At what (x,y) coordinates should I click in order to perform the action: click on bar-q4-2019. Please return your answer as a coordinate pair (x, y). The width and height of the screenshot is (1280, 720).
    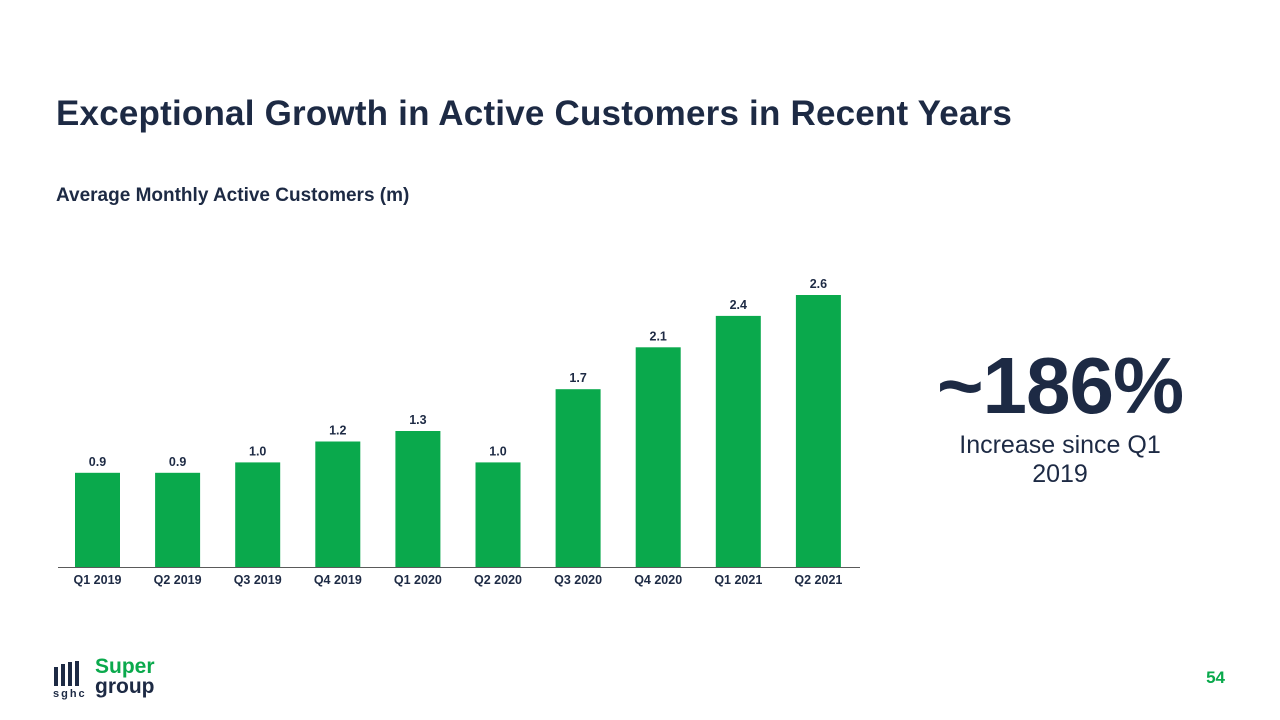
    Looking at the image, I should click on (338, 504).